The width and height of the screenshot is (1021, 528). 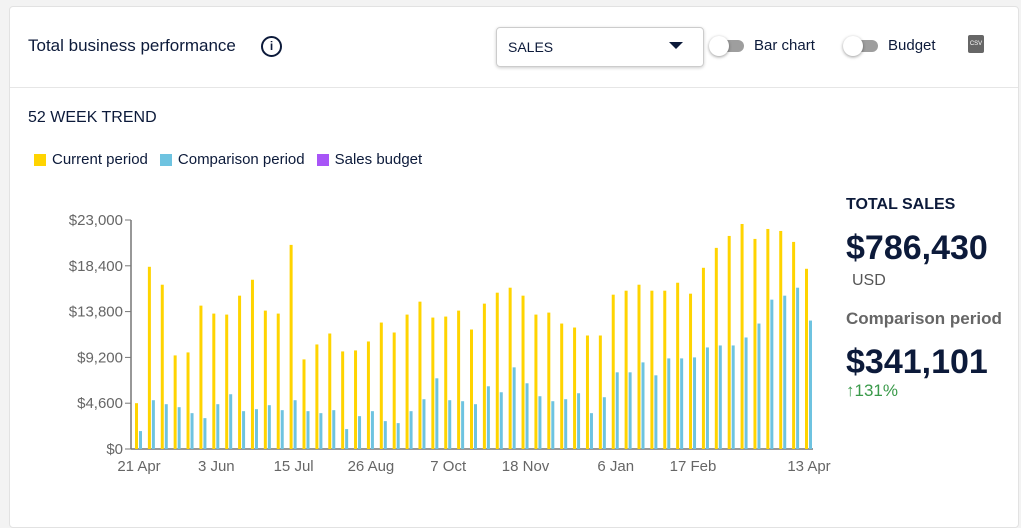 What do you see at coordinates (784, 45) in the screenshot?
I see `bar-chart-toggle-label: Bar chart` at bounding box center [784, 45].